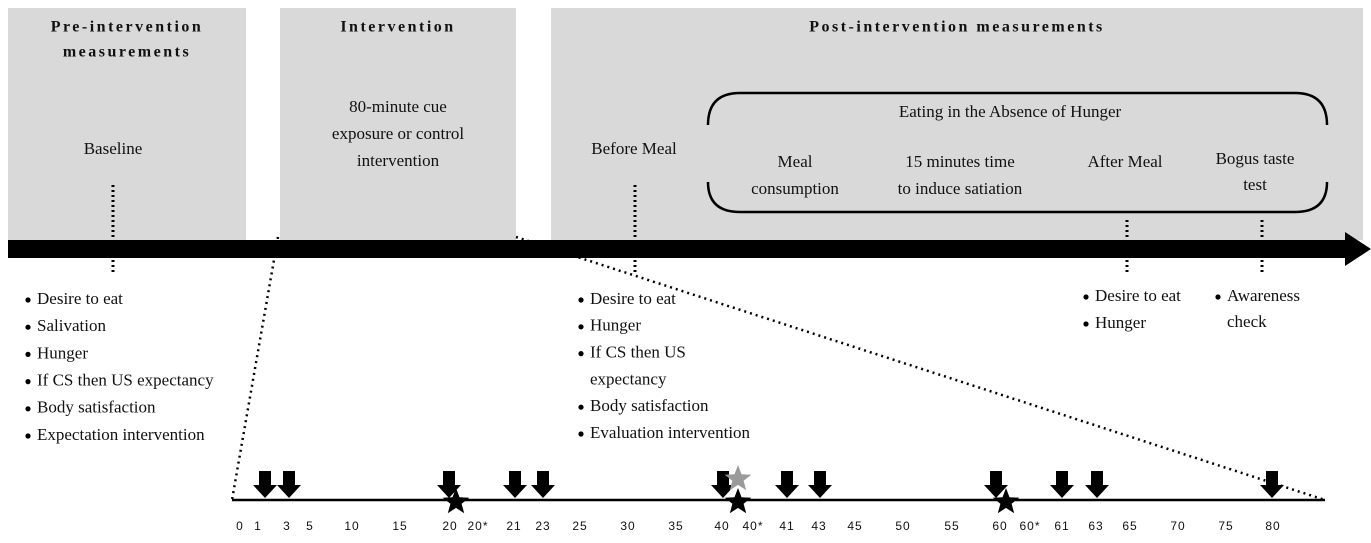 Image resolution: width=1371 pixels, height=543 pixels. What do you see at coordinates (752, 526) in the screenshot?
I see `tick-label: 40*` at bounding box center [752, 526].